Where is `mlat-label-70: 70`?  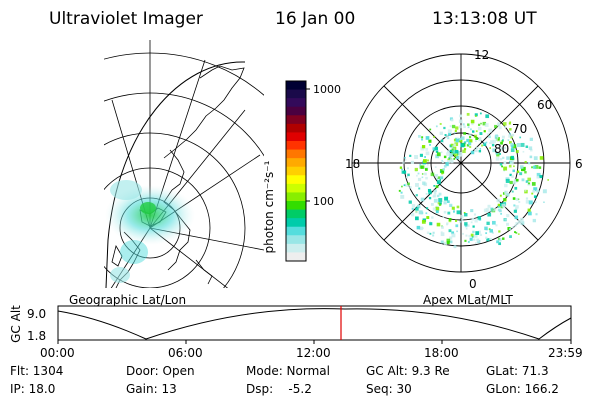 mlat-label-70: 70 is located at coordinates (520, 129).